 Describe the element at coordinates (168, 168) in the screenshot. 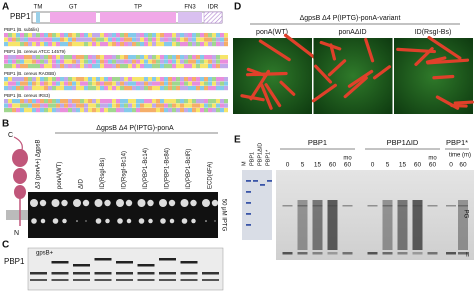

I see `strain-label: ID(PBP1-Bc84)` at that location.